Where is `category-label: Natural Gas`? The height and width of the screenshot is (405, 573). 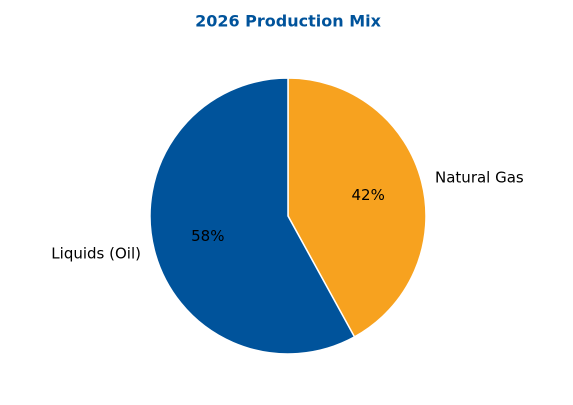
category-label: Natural Gas is located at coordinates (479, 178).